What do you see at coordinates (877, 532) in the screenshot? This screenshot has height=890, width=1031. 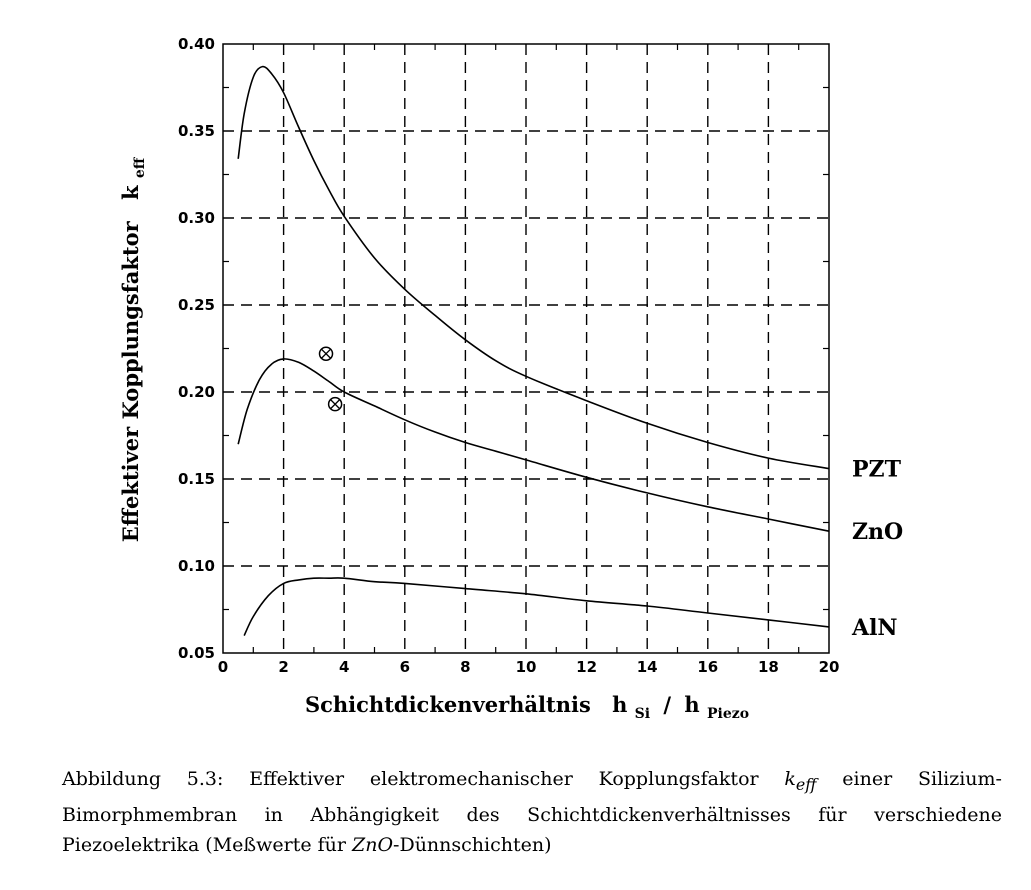 I see `series-label-zno: ZnO` at bounding box center [877, 532].